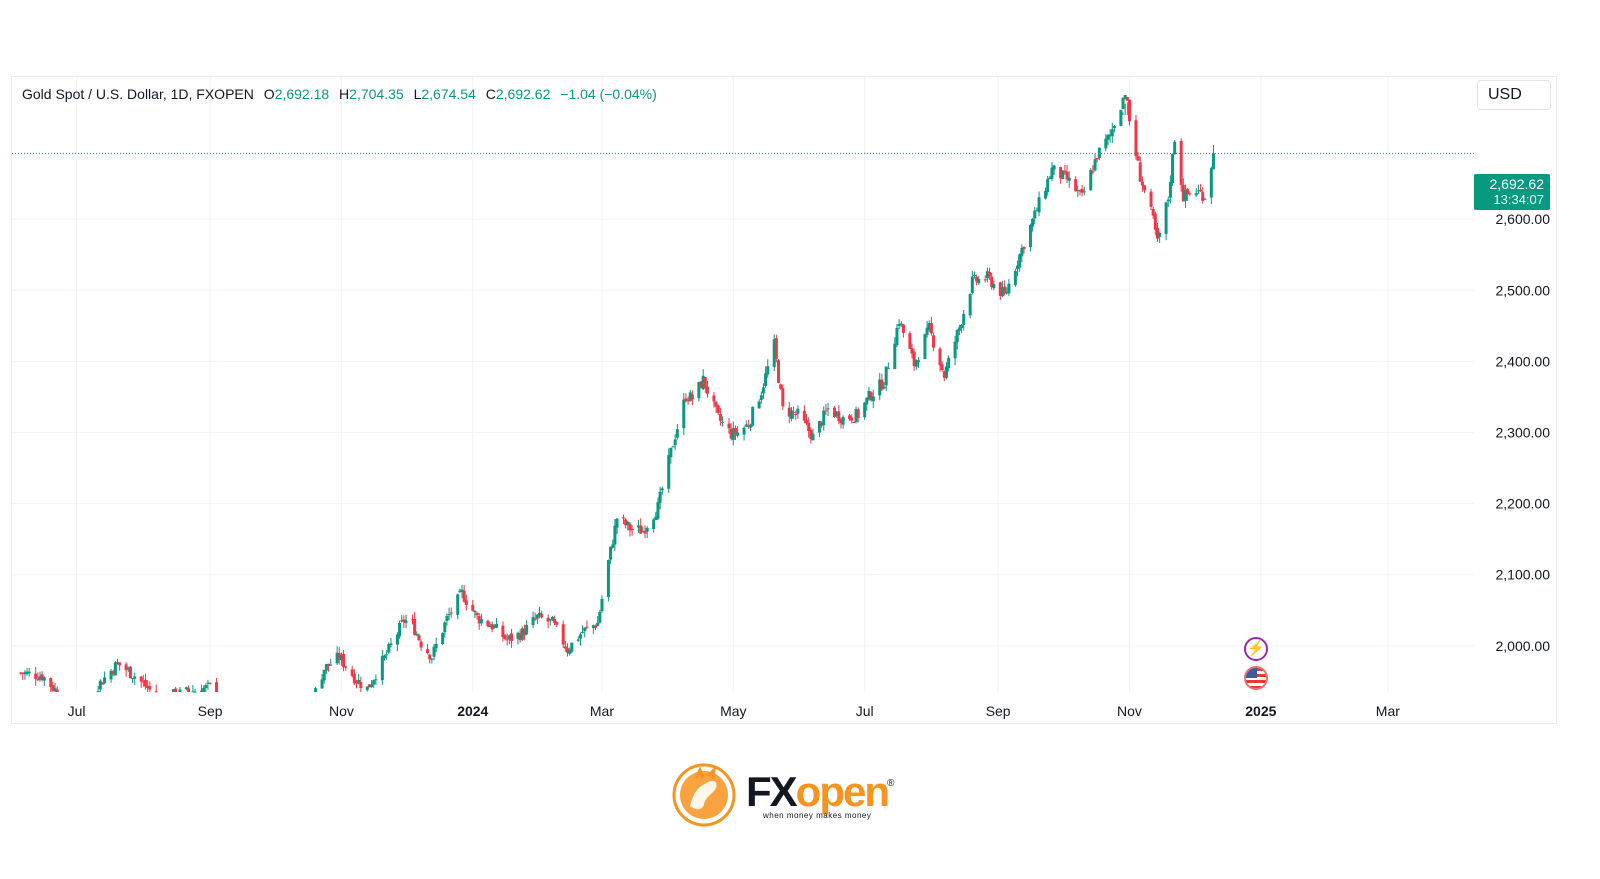  I want to click on x-axis: Jul Sep Nov 2024 Mar May Jul Sep Nov 2025 Mar, so click(734, 711).